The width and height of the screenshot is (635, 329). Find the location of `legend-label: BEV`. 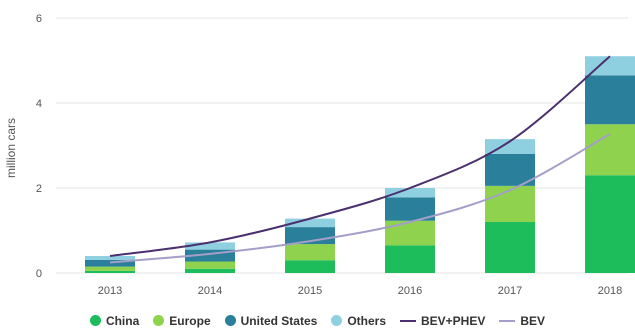

legend-label: BEV is located at coordinates (533, 320).